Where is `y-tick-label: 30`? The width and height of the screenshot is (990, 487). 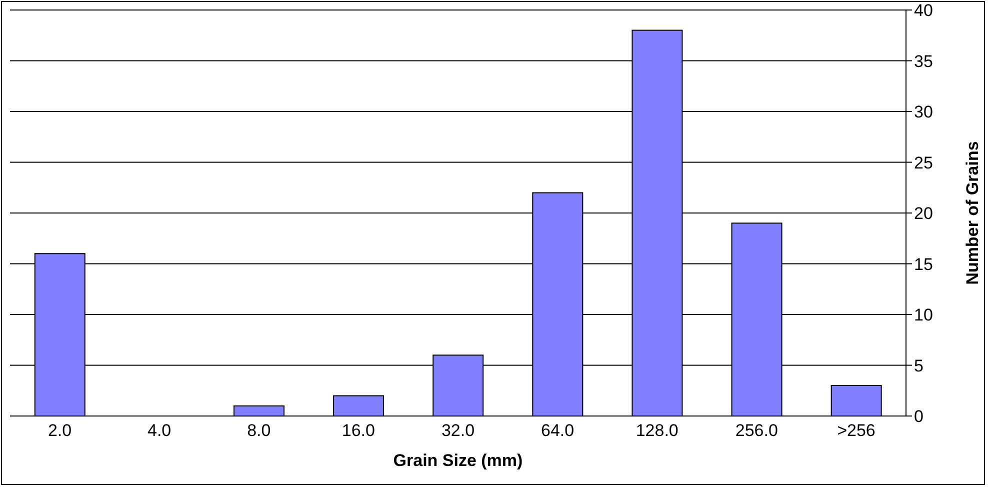 y-tick-label: 30 is located at coordinates (923, 112).